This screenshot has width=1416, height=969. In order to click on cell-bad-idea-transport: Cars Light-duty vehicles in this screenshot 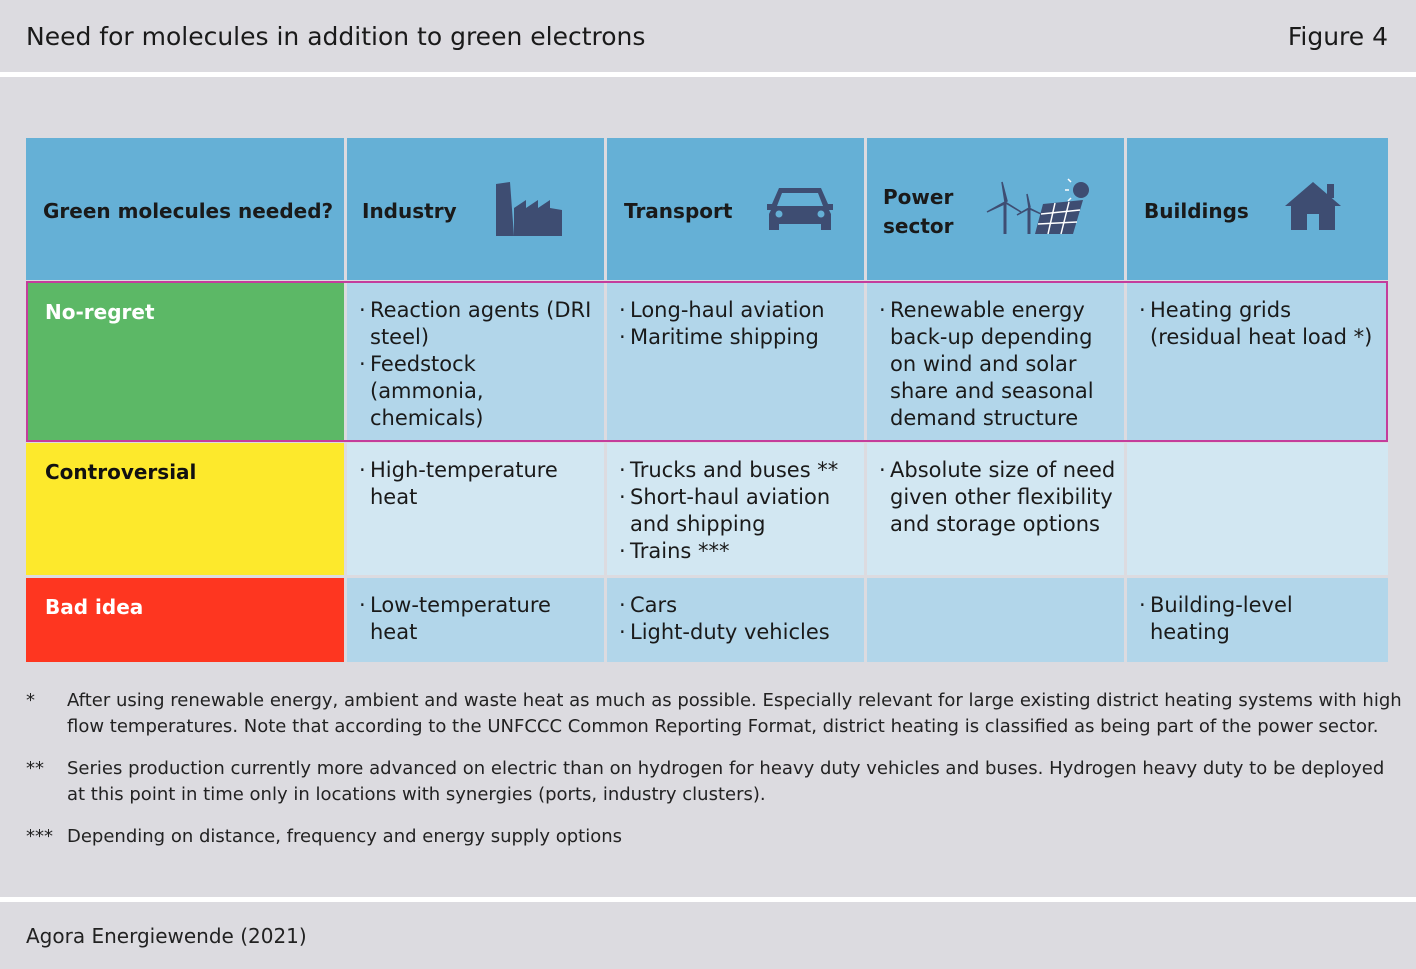, I will do `click(735, 620)`.